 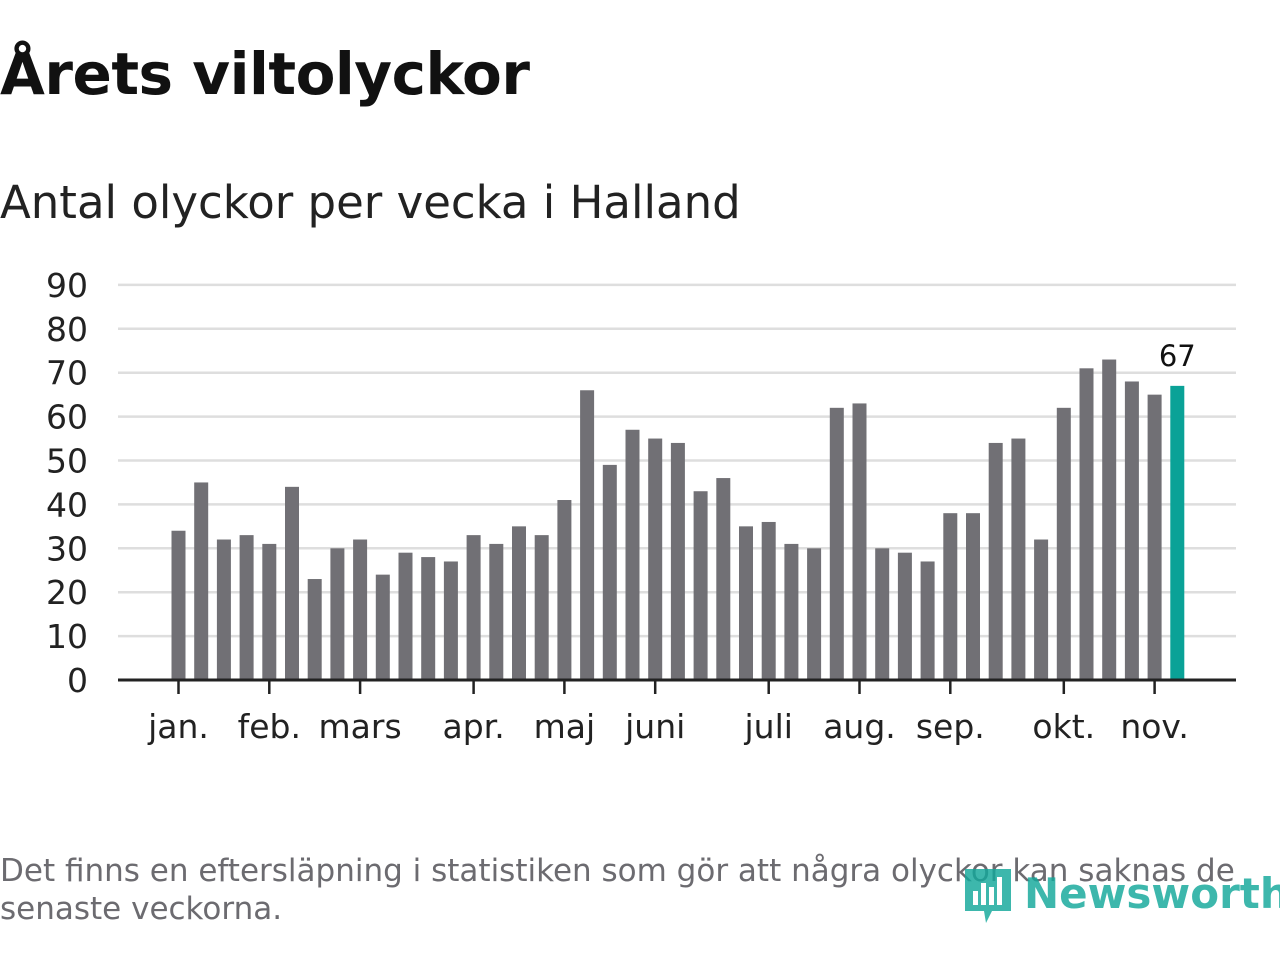 I want to click on y-tick-label: 50, so click(x=67, y=461).